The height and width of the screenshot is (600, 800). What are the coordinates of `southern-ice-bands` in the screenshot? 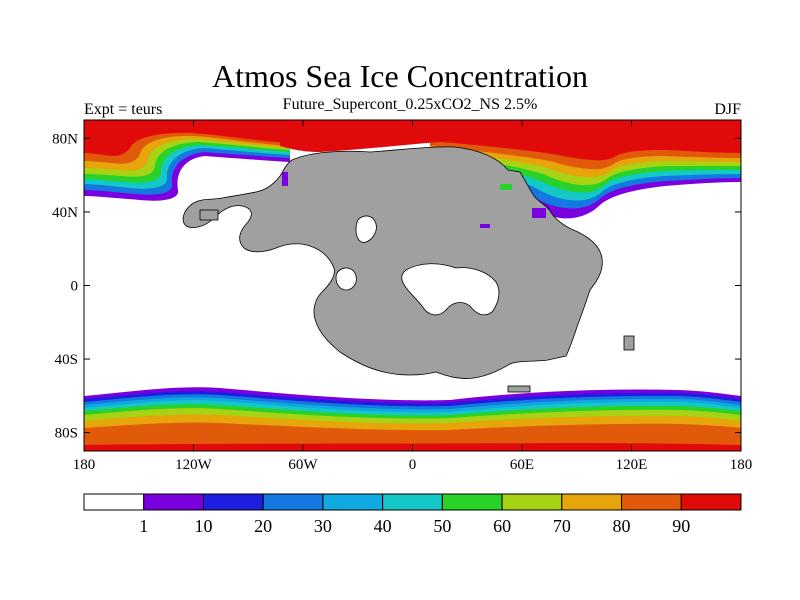 It's located at (412, 419).